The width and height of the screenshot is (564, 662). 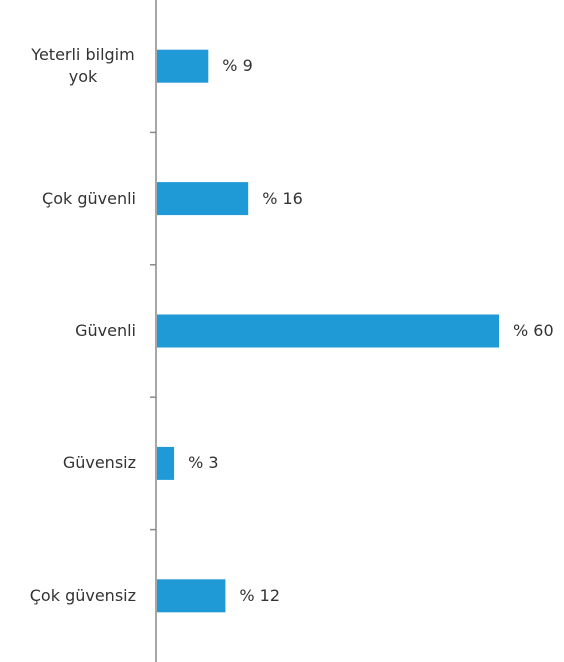 I want to click on value-label: % 3, so click(x=203, y=463).